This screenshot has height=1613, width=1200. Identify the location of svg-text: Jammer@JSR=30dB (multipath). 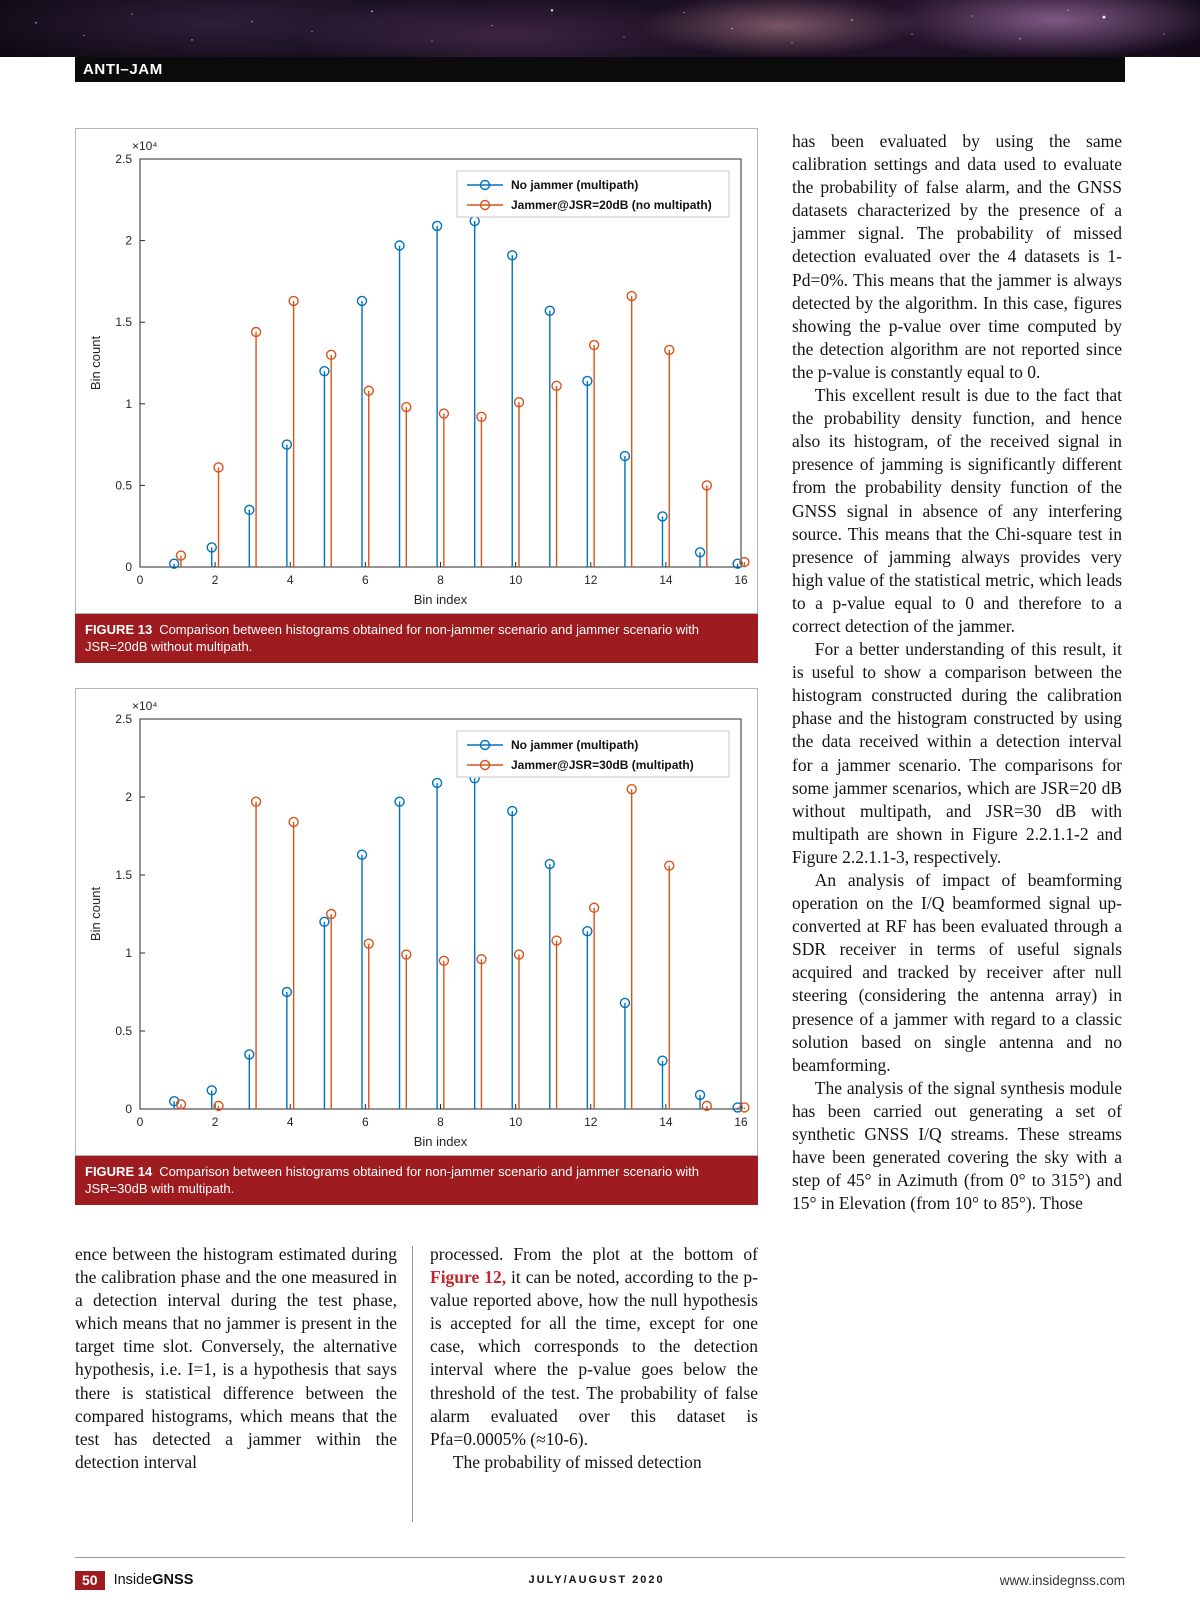
(602, 765).